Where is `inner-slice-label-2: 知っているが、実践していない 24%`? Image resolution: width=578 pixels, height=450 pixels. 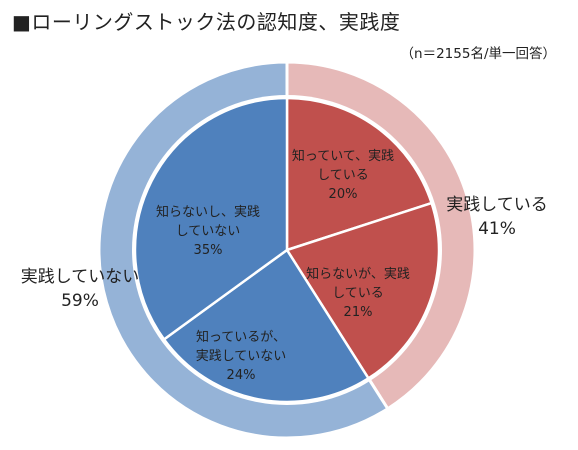
inner-slice-label-2: 知っているが、実践していない 24% is located at coordinates (241, 356).